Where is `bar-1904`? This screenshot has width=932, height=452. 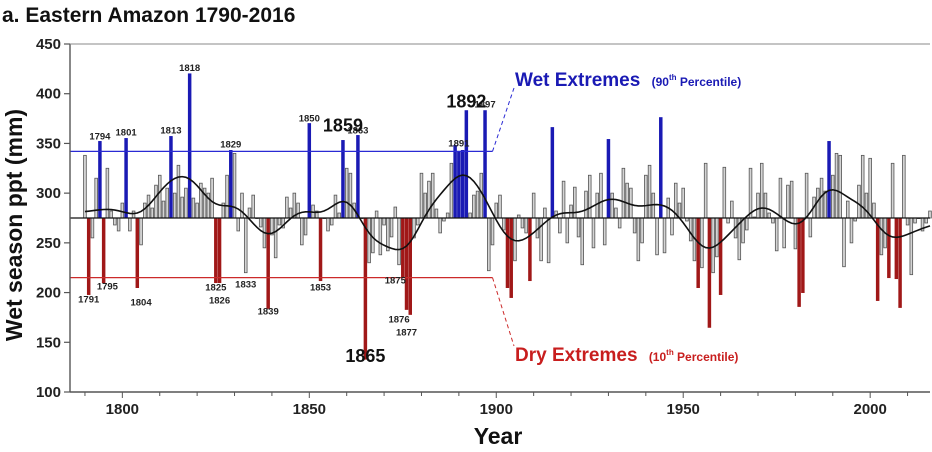 bar-1904 is located at coordinates (511, 257).